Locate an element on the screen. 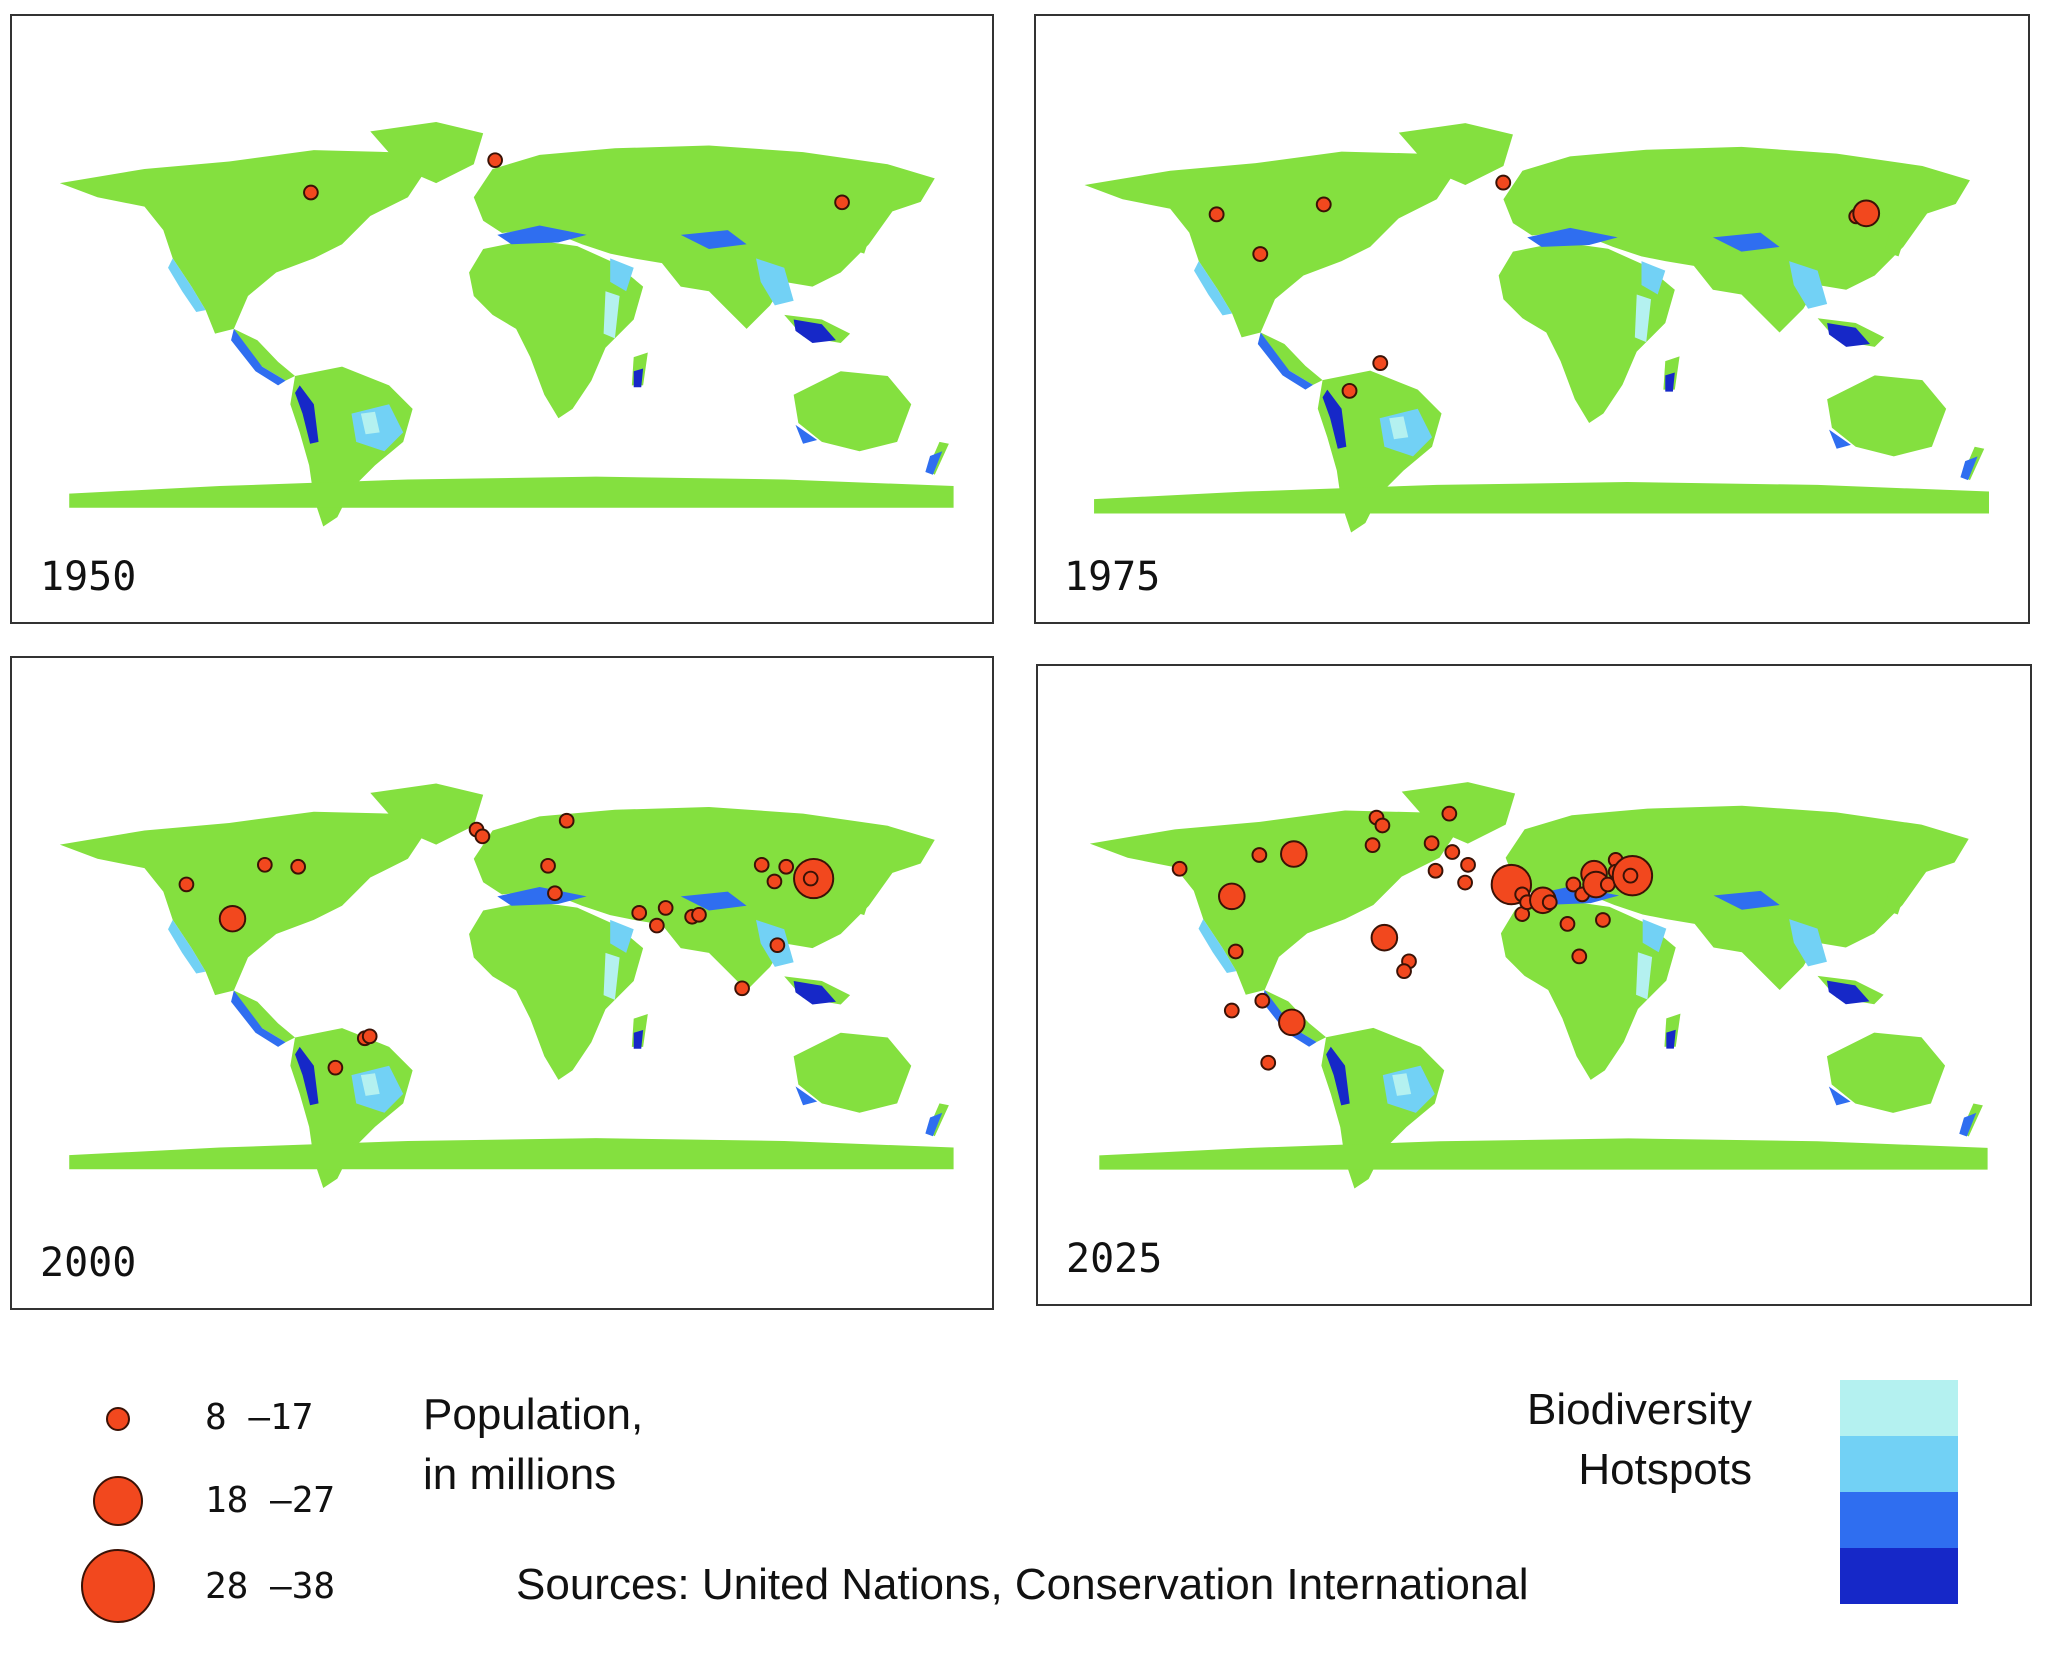 This screenshot has height=1653, width=2048. hotspots-legend-line1: Biodiversity is located at coordinates (1639, 1409).